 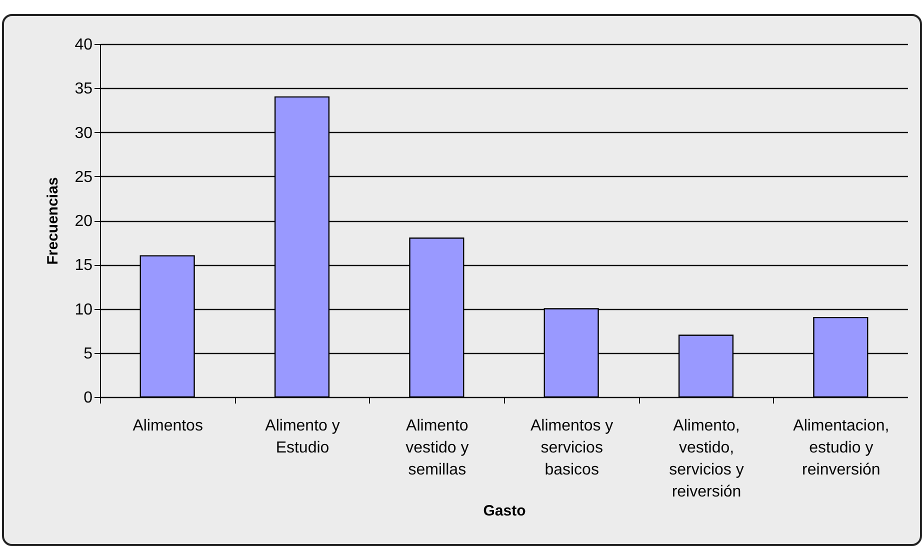 I want to click on y-tick-label: 20, so click(x=83, y=221).